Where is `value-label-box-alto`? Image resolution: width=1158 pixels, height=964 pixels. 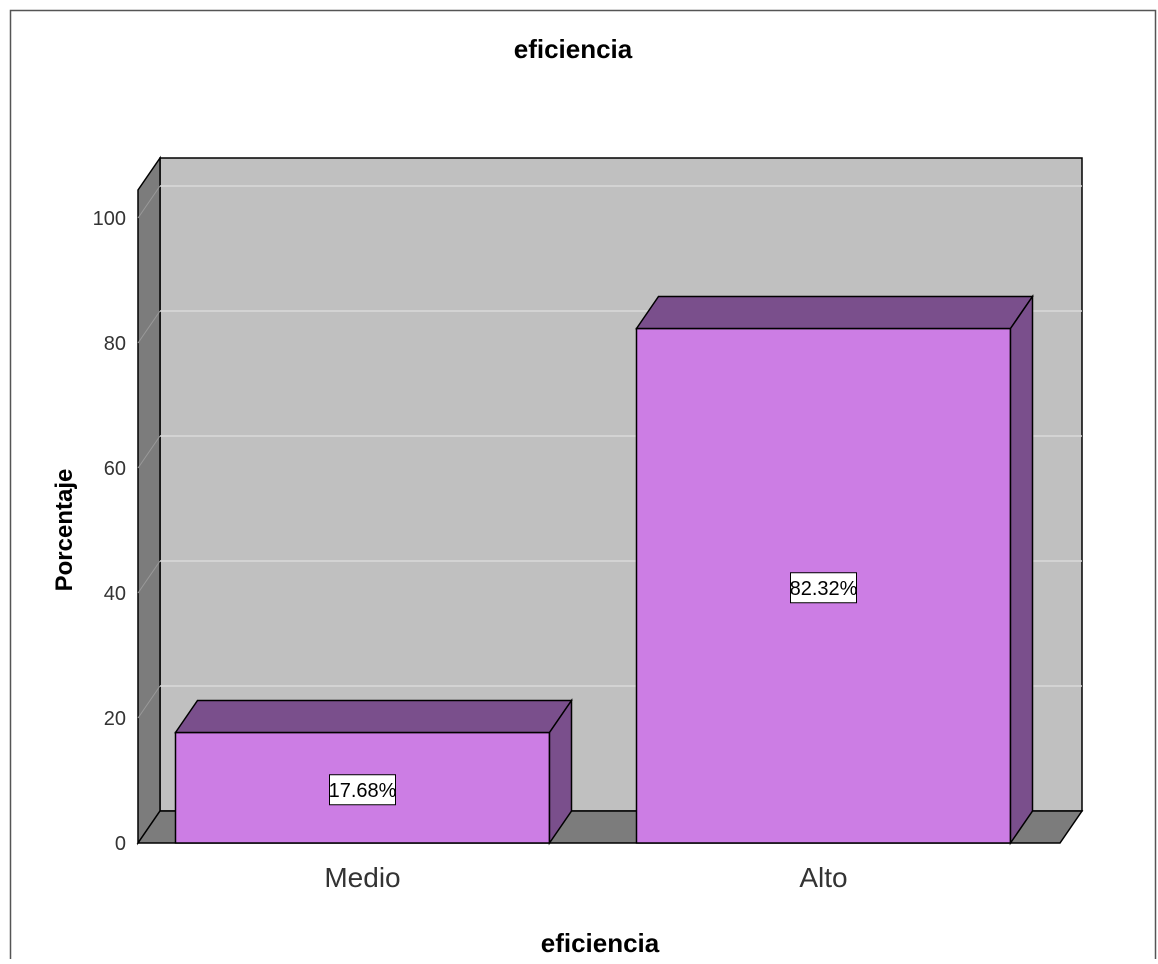
value-label-box-alto is located at coordinates (823, 588).